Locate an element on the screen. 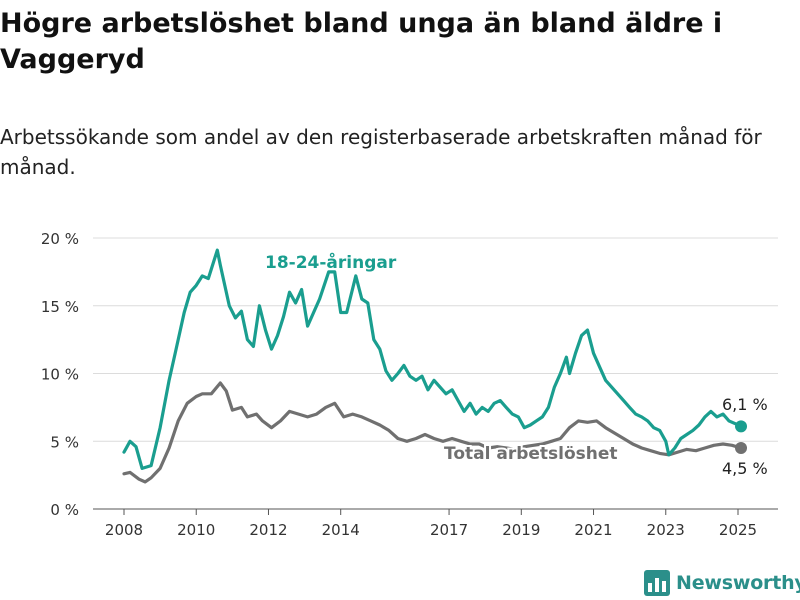  x-tick-label: 2025 is located at coordinates (738, 530).